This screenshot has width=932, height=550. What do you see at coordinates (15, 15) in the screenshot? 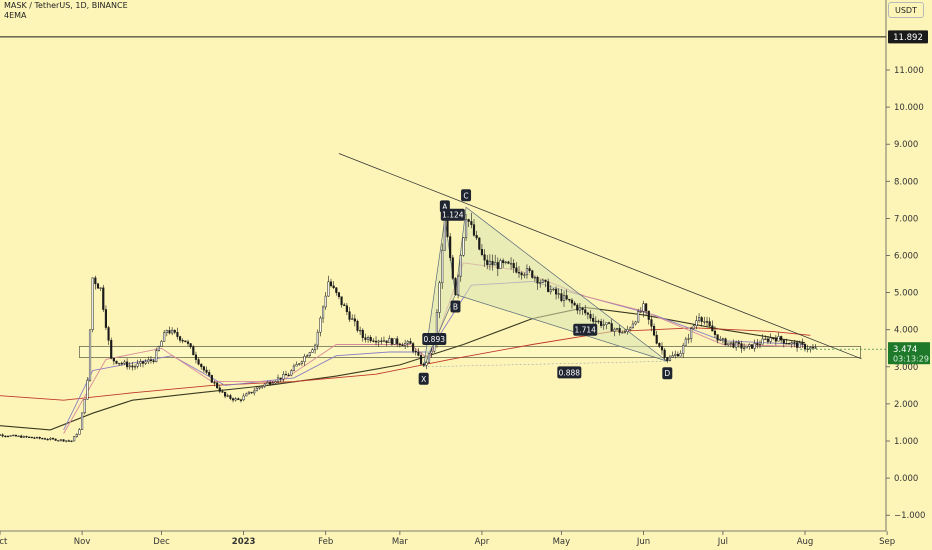
I see `indicator-label: 4EMA` at bounding box center [15, 15].